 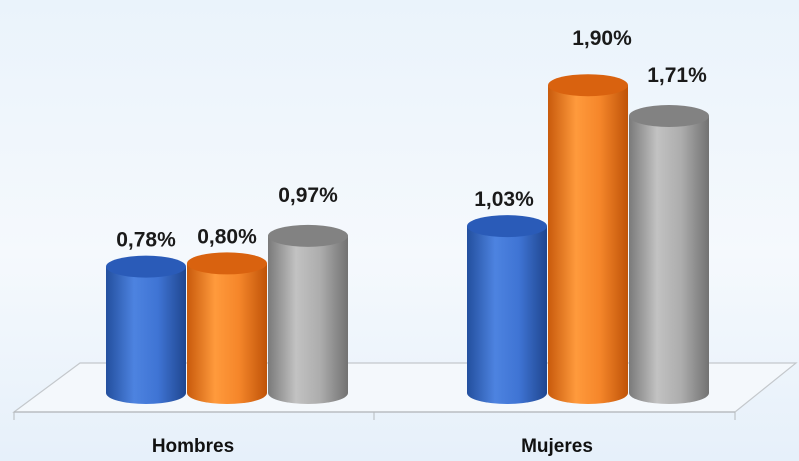 I want to click on data-label-mujeres-series-2: 1,90%, so click(x=602, y=38).